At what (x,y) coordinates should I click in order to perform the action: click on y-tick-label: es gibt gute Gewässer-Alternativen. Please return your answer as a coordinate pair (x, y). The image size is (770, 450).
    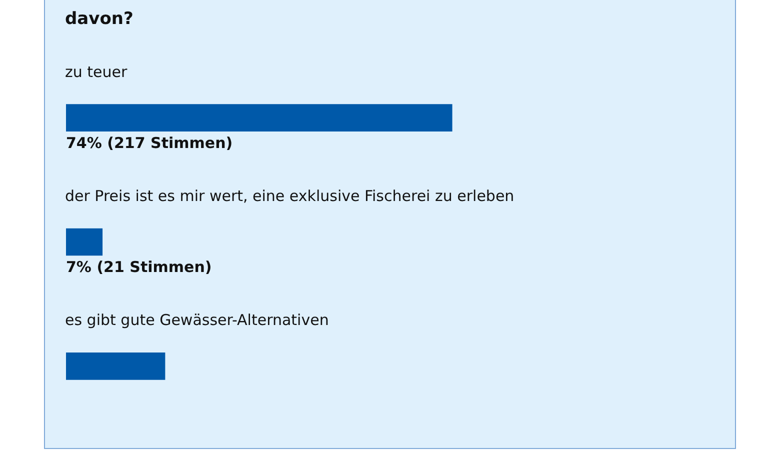
    Looking at the image, I should click on (197, 320).